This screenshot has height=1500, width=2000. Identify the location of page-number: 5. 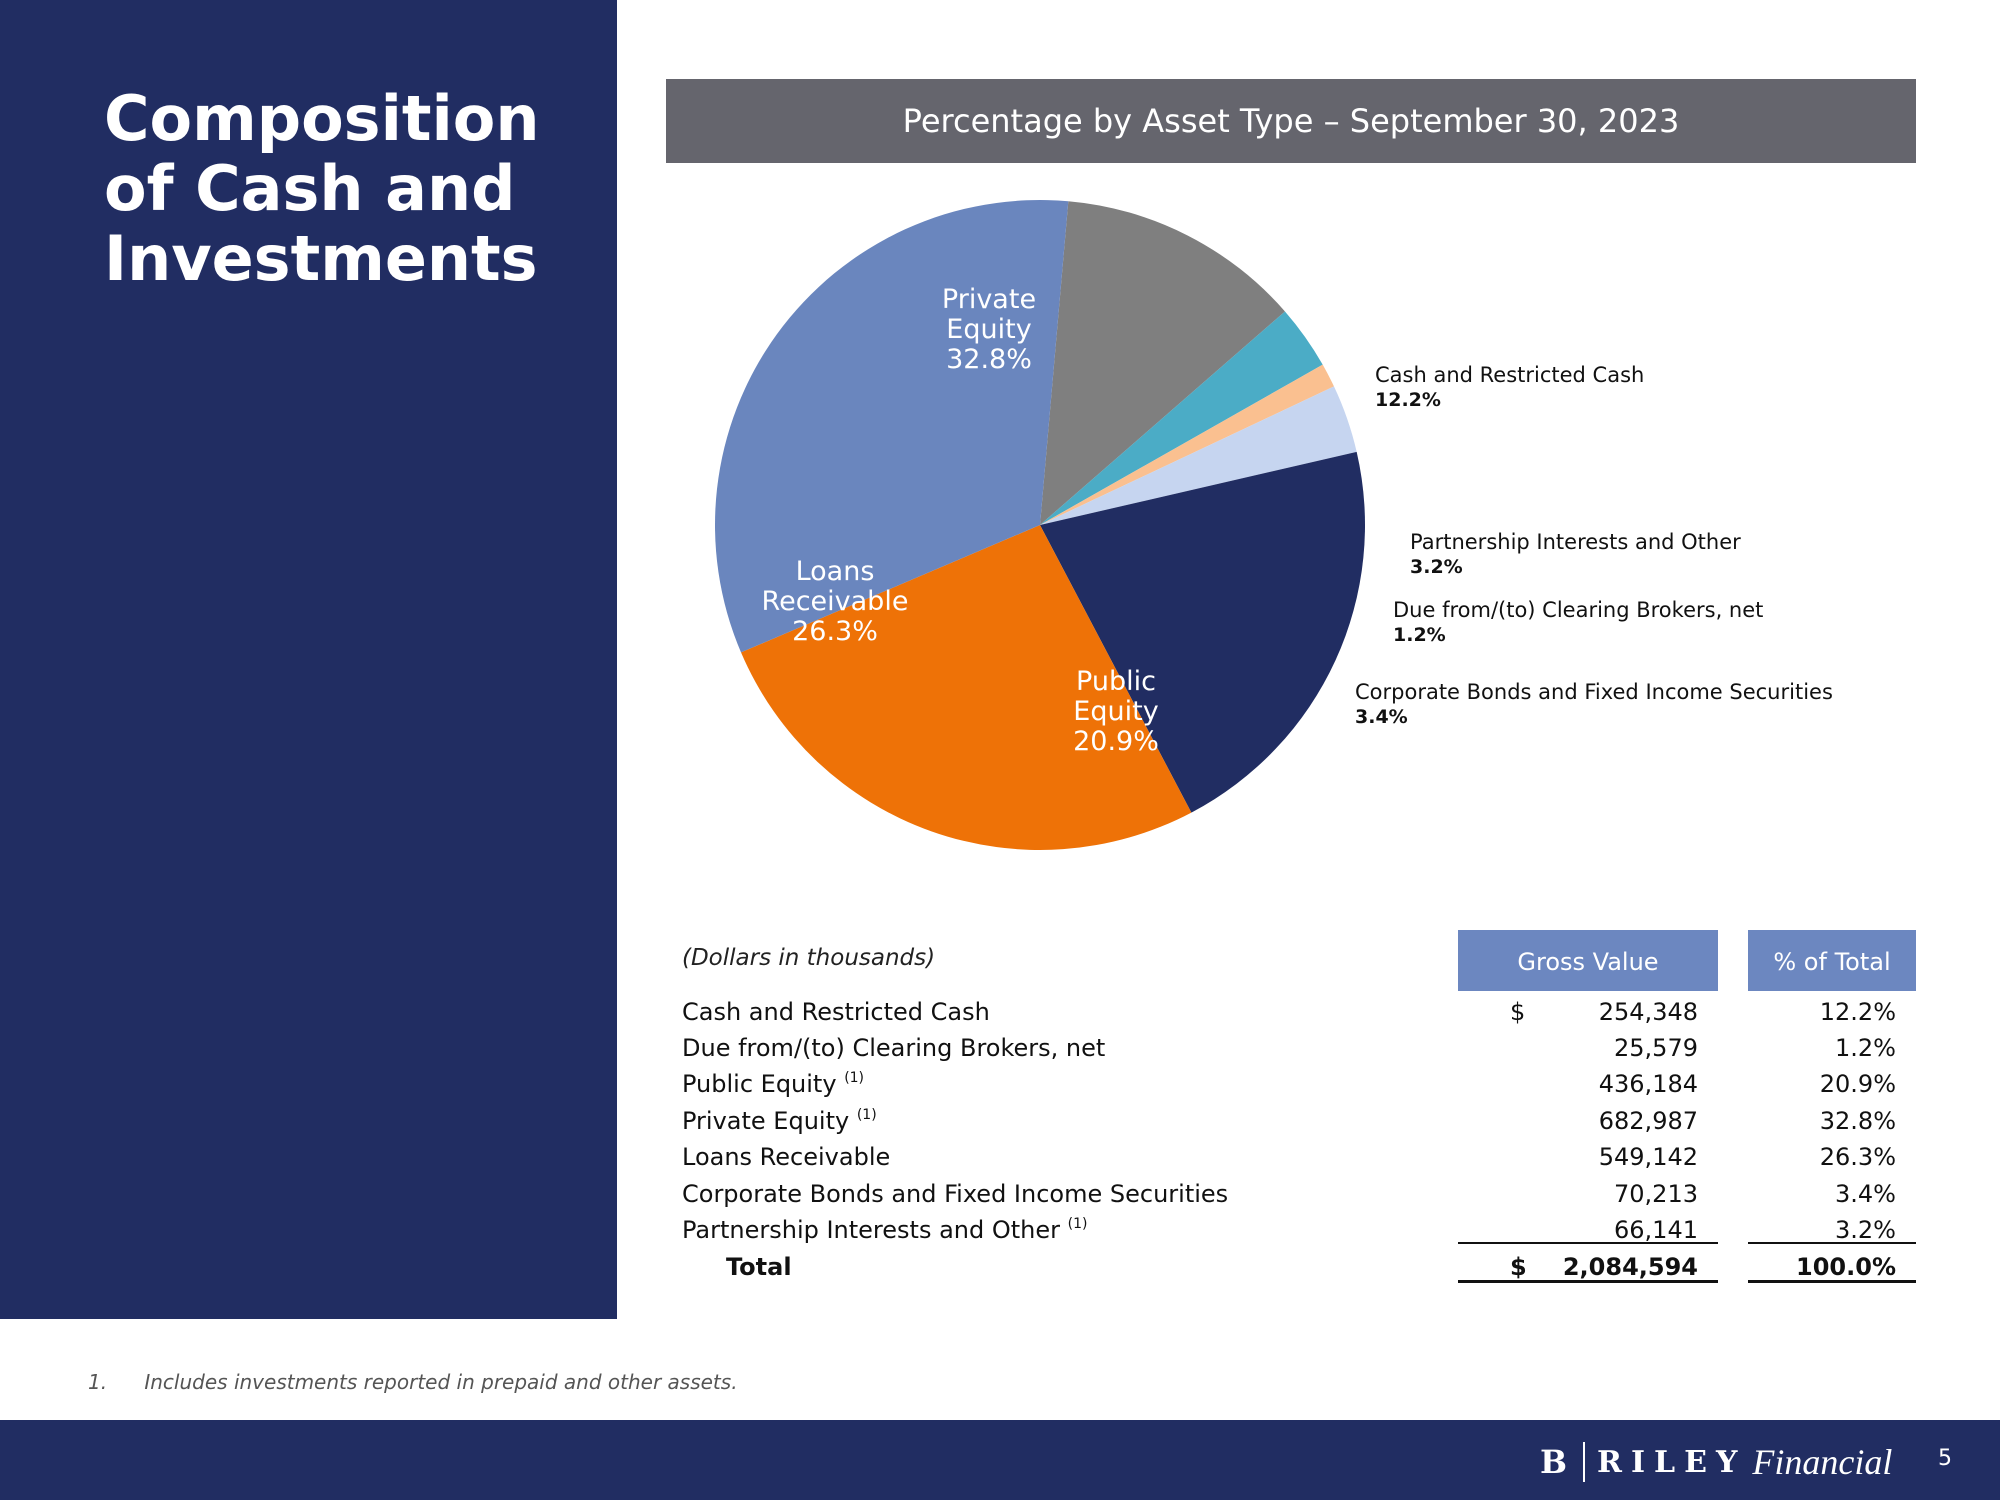
(1945, 1458).